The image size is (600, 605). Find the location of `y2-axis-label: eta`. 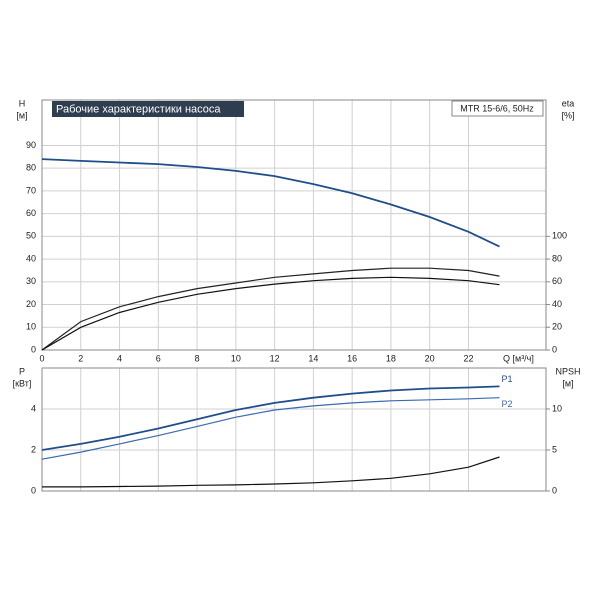

y2-axis-label: eta is located at coordinates (568, 103).